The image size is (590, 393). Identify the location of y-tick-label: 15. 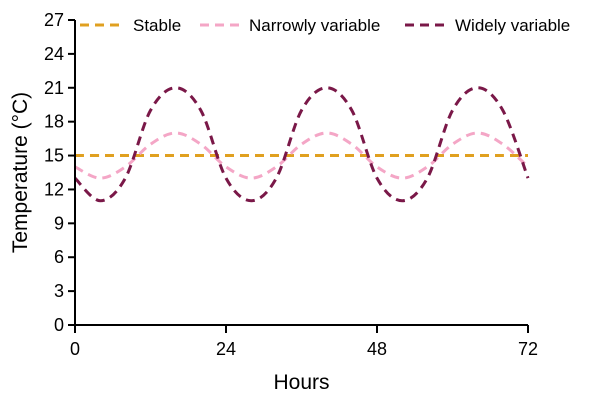
(54, 156).